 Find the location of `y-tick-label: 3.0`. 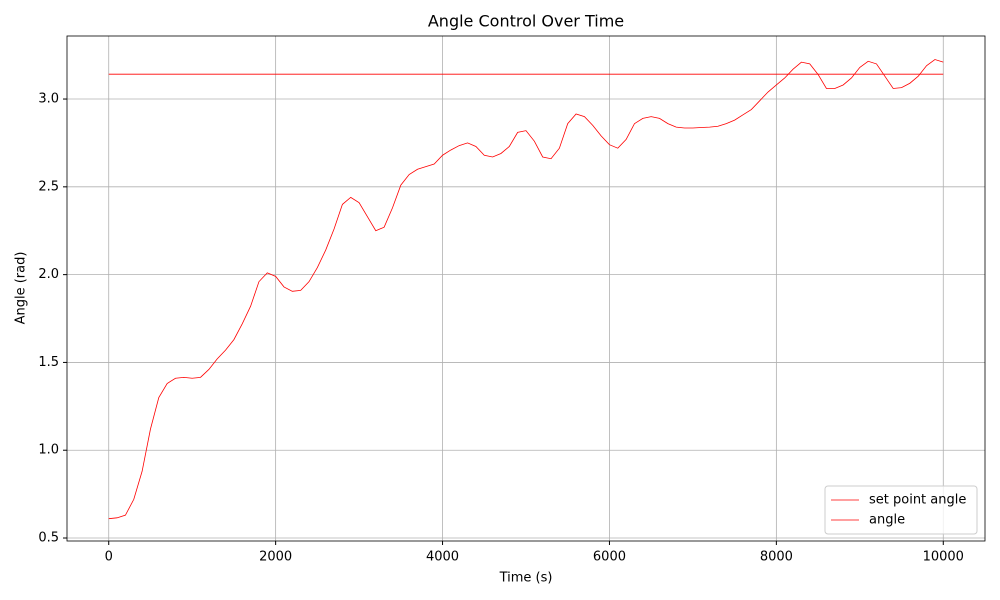

y-tick-label: 3.0 is located at coordinates (48, 99).